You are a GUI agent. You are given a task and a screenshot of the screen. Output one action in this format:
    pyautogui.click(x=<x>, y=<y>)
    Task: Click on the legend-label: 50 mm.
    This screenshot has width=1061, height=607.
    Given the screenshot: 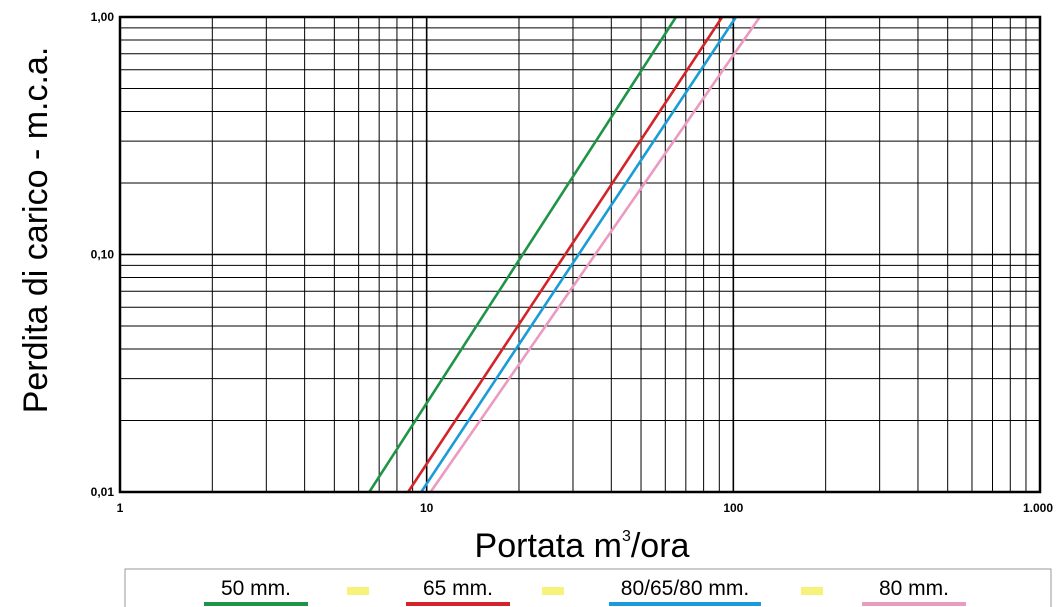 What is the action you would take?
    pyautogui.click(x=256, y=588)
    